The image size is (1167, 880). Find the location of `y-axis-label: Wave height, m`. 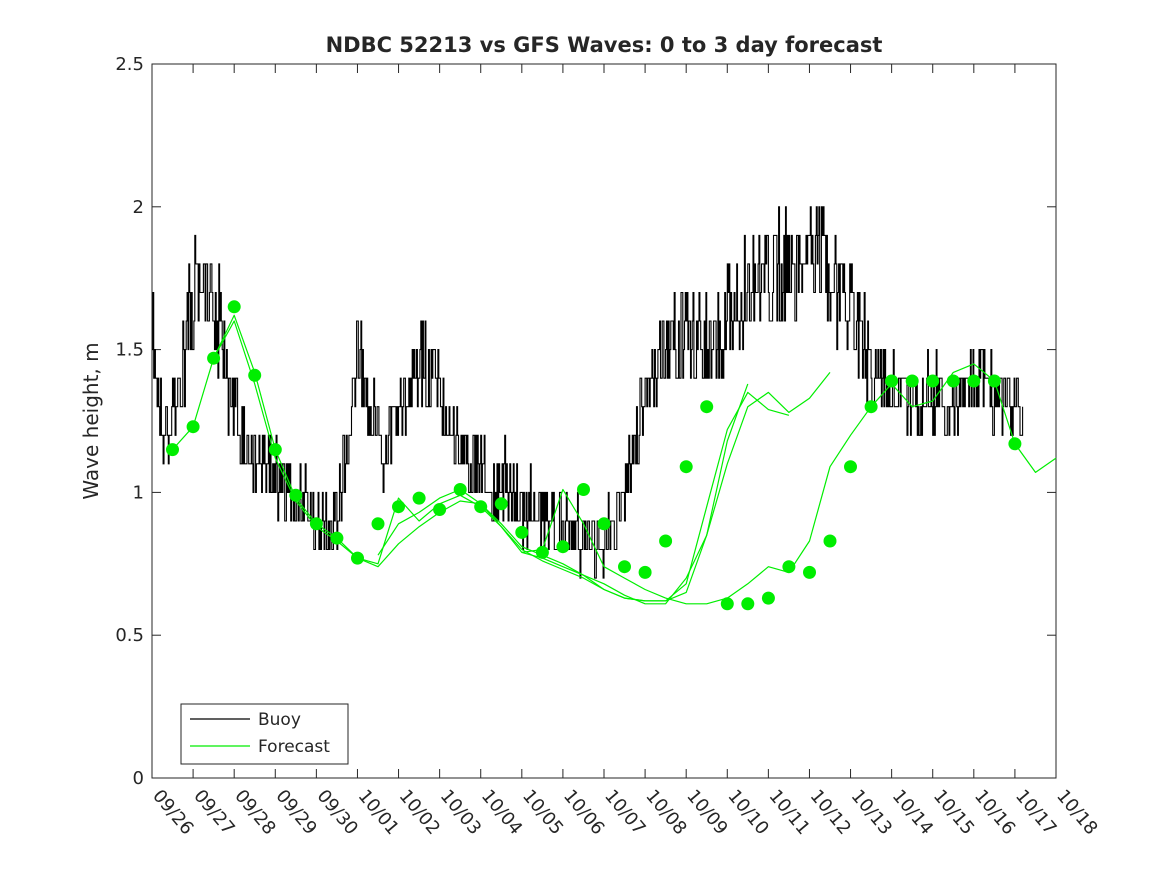

y-axis-label: Wave height, m is located at coordinates (91, 420).